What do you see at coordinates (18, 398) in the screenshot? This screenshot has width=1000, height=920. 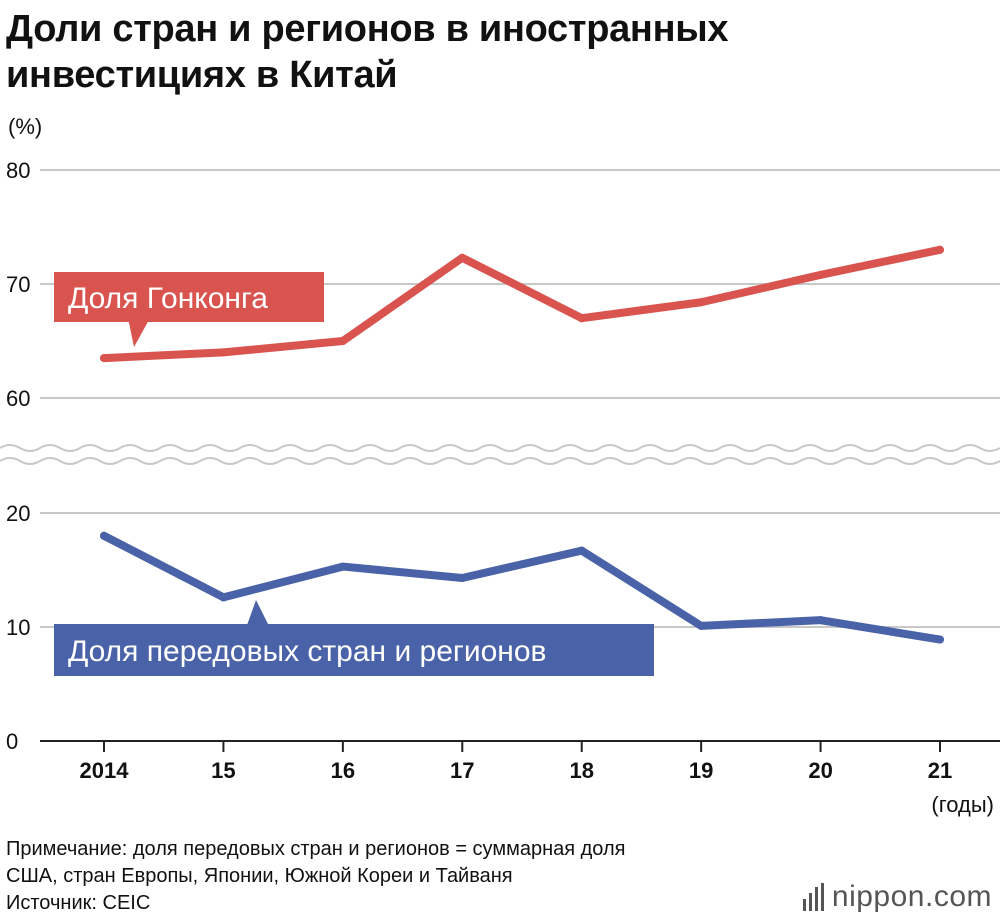 I see `y-tick-label-60: 60` at bounding box center [18, 398].